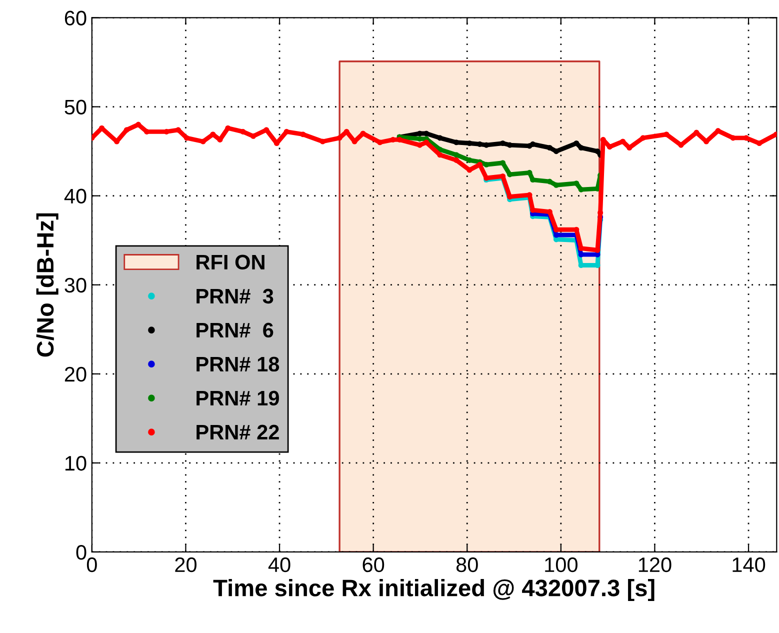 The image size is (779, 633). I want to click on x-tick-label: 100, so click(561, 564).